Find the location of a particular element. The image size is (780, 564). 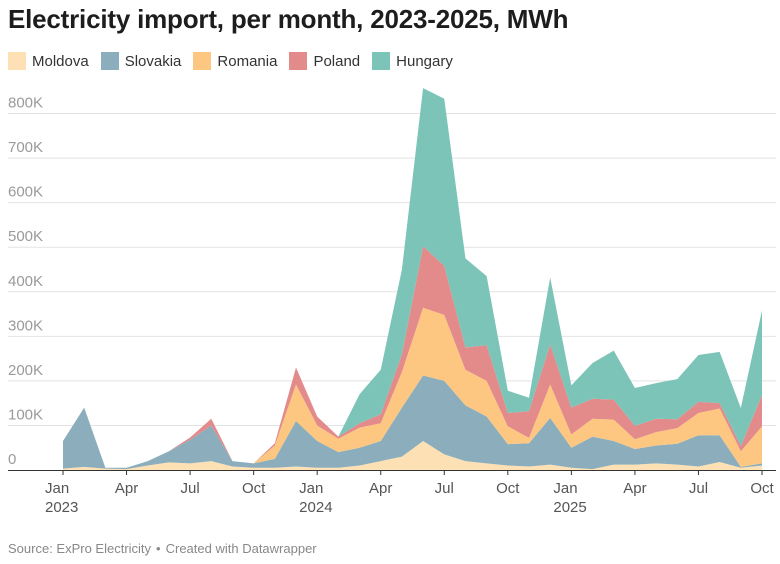

x-tick-year-label: 2024 is located at coordinates (315, 507).